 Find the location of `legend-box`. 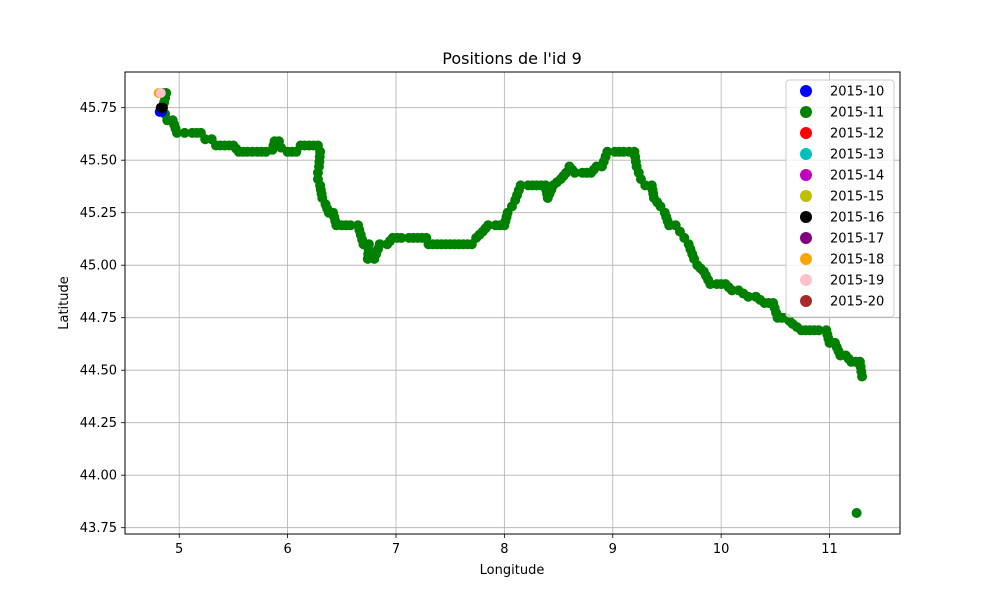

legend-box is located at coordinates (840, 198).